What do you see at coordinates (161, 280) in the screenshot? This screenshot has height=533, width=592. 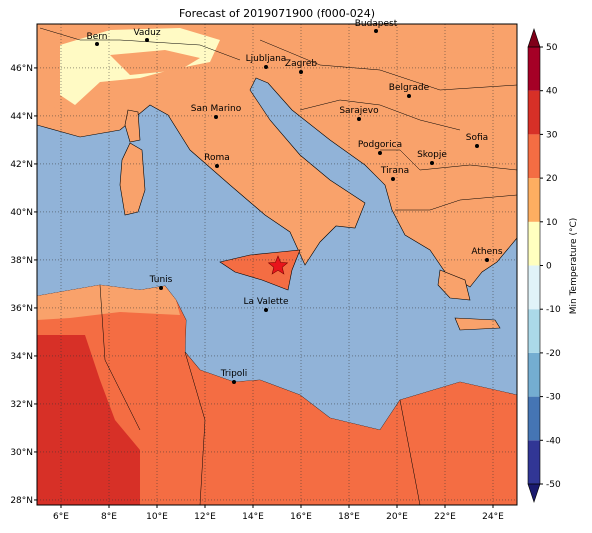 I see `city-label: Tunis` at bounding box center [161, 280].